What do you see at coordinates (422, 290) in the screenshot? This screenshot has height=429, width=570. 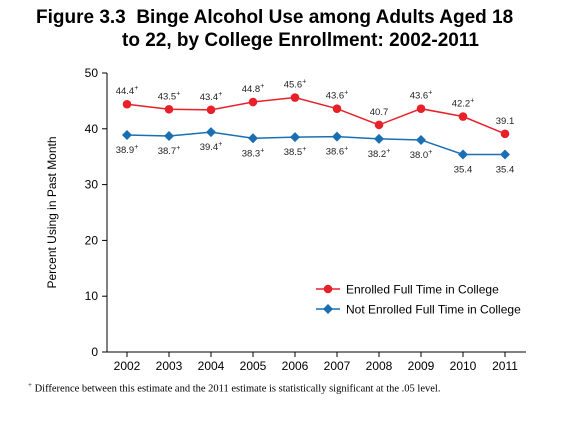 I see `legend-label-1: Enrolled Full Time in College` at bounding box center [422, 290].